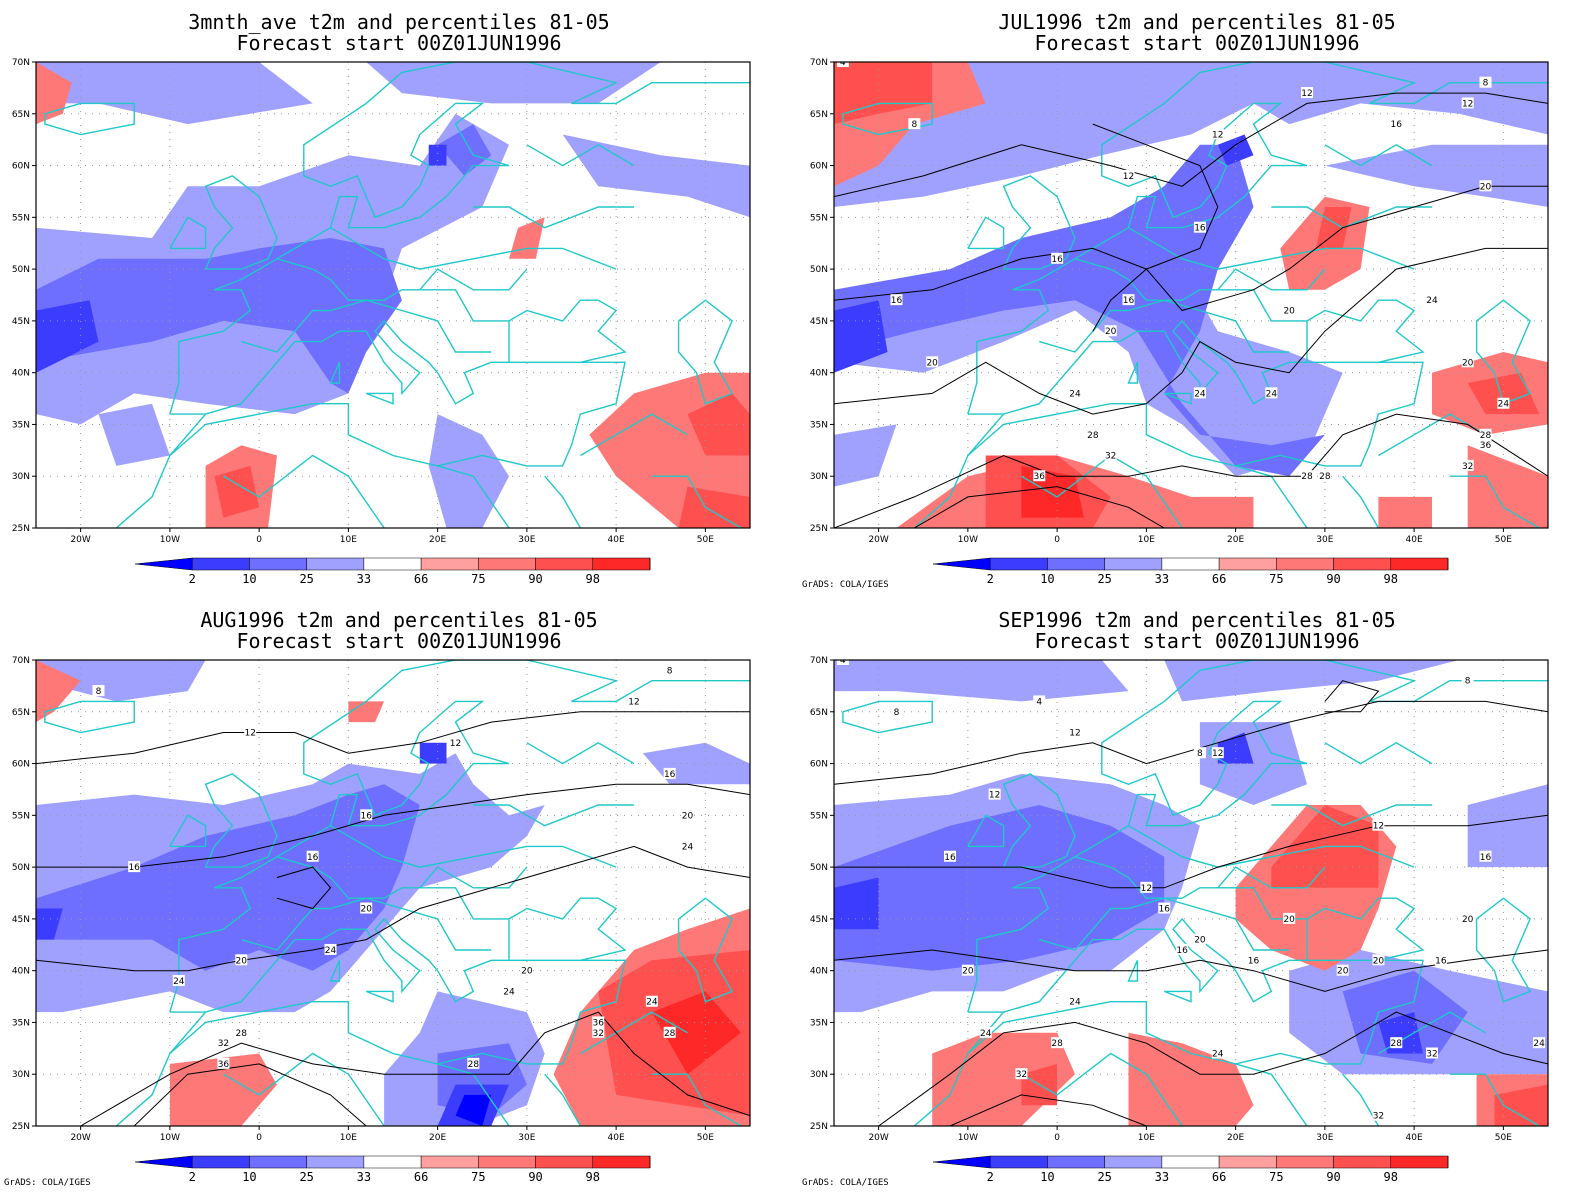  What do you see at coordinates (1325, 477) in the screenshot?
I see `isotherm-label: 28` at bounding box center [1325, 477].